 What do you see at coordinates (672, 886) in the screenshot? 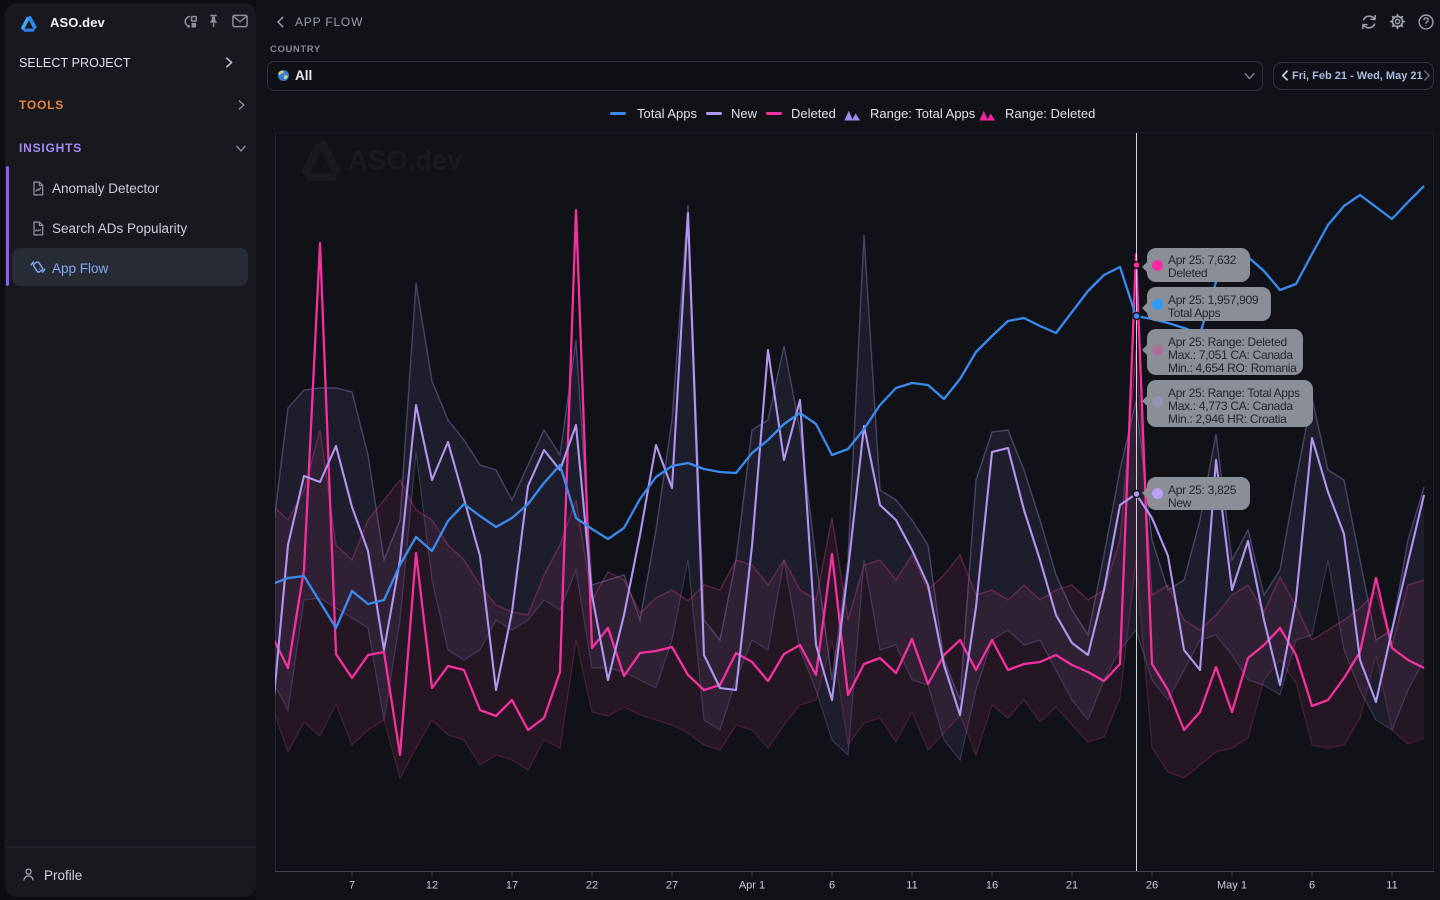
I see `svg-text: 27` at bounding box center [672, 886].